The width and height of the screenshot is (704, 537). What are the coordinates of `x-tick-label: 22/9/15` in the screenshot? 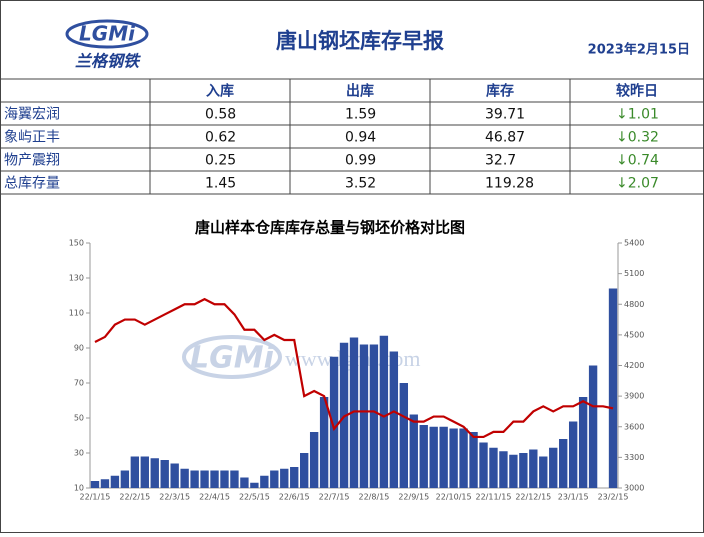 It's located at (413, 497).